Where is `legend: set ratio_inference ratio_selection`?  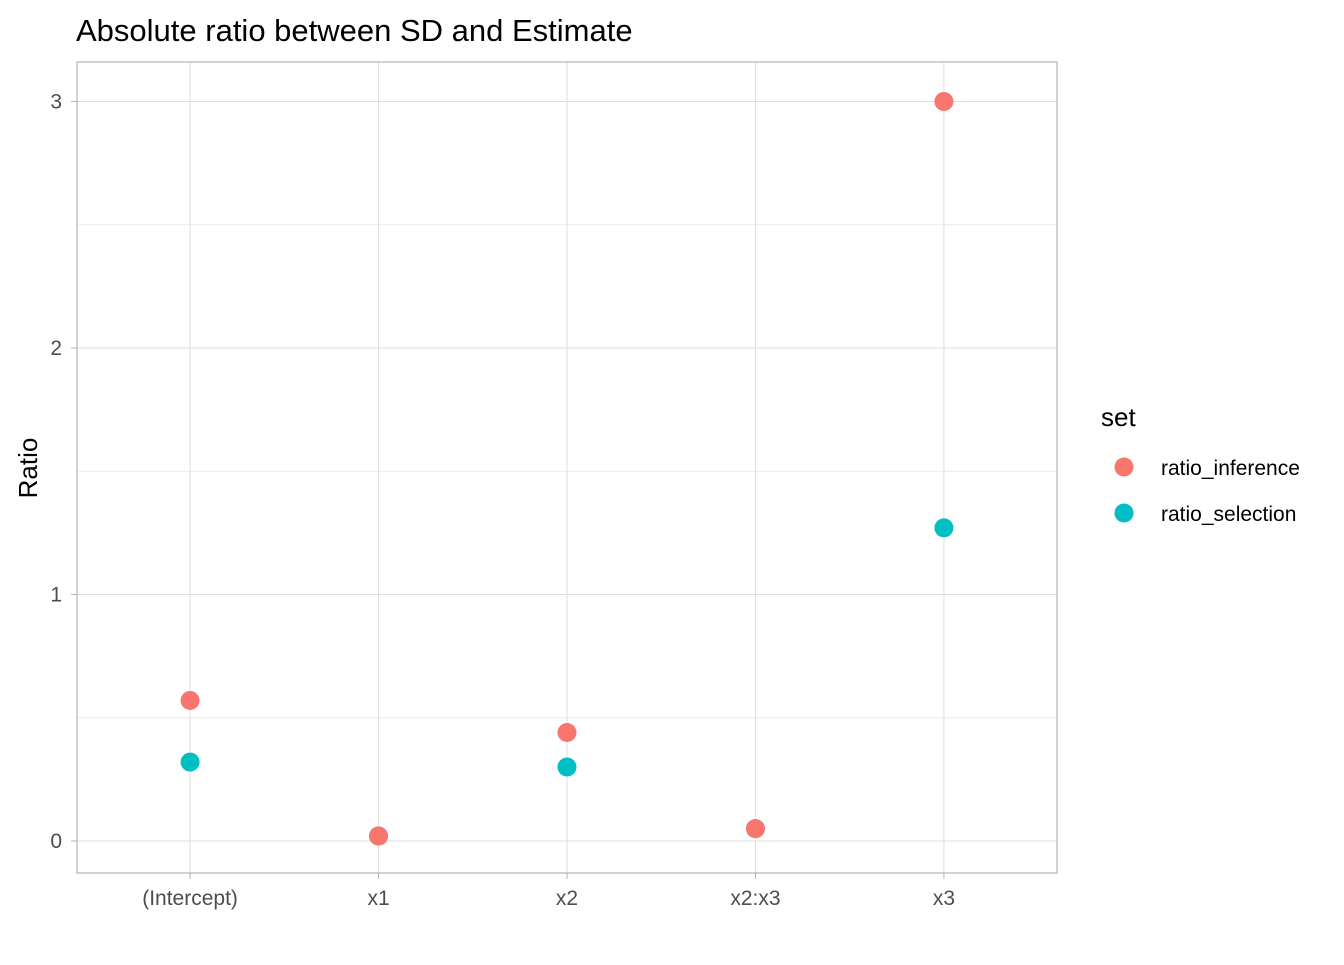 legend: set ratio_inference ratio_selection is located at coordinates (1200, 464).